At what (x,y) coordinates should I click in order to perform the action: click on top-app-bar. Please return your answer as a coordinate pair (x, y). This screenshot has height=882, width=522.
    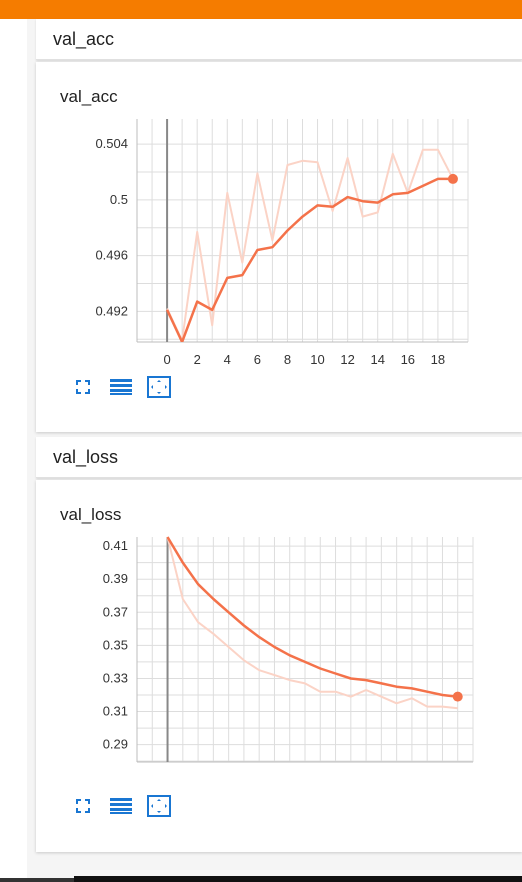
    Looking at the image, I should click on (261, 9).